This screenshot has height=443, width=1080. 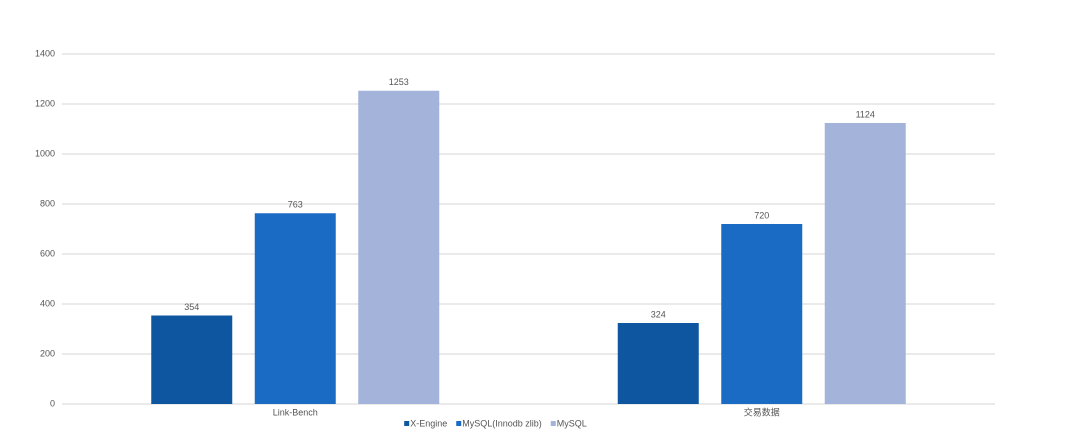 I want to click on y-tick-label: 1200, so click(x=45, y=103).